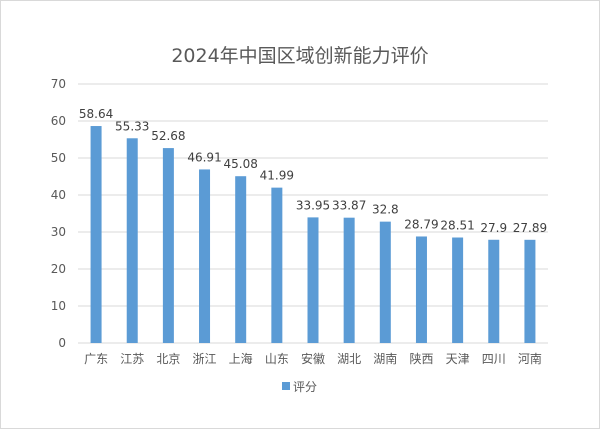 This screenshot has width=600, height=429. I want to click on y-tick-label: 50, so click(58, 158).